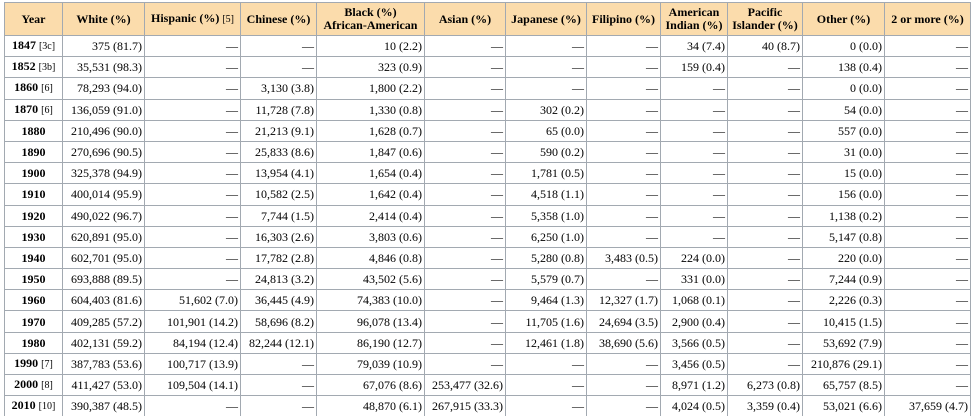  Describe the element at coordinates (843, 364) in the screenshot. I see `data-cell: 210,876 (29.1)` at that location.